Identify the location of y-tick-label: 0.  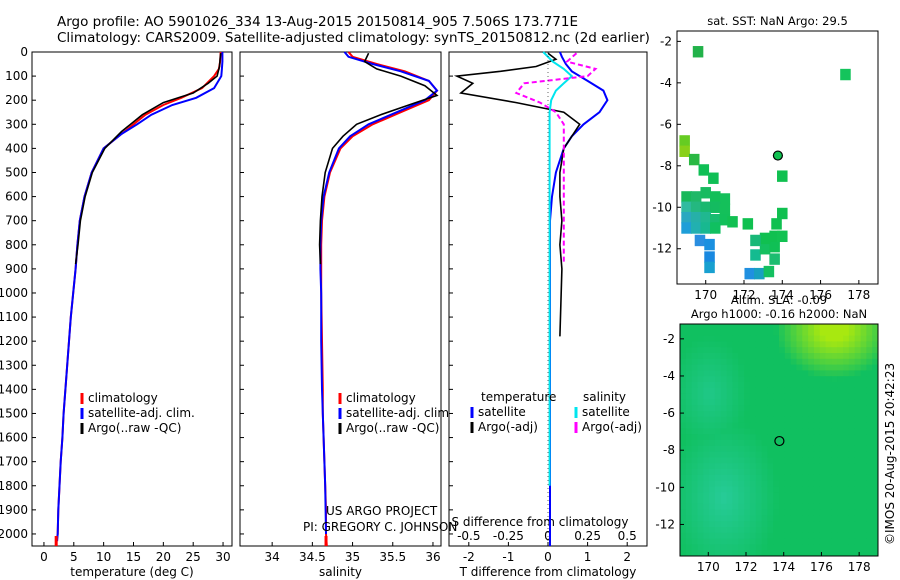
(24, 52).